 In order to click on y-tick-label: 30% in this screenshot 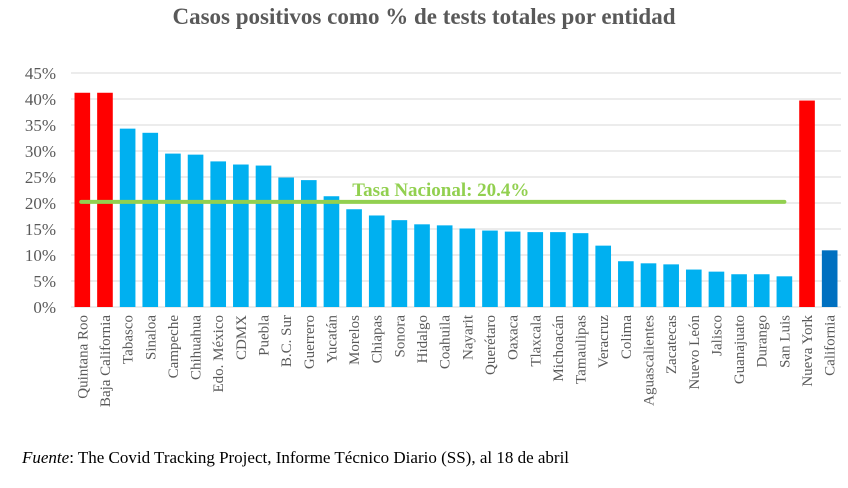, I will do `click(40, 151)`.